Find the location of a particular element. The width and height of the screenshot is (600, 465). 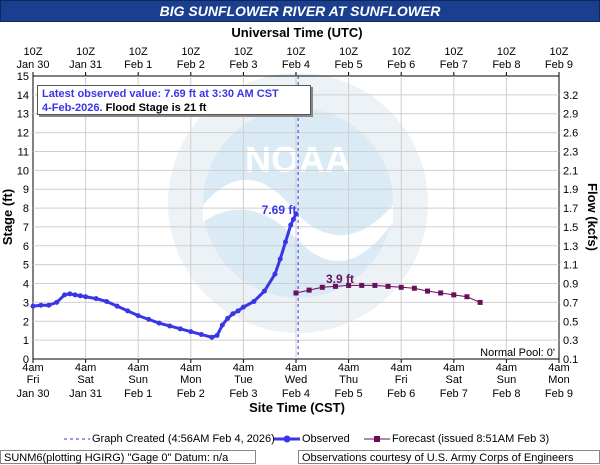

x-tick-label: Tue is located at coordinates (243, 380).